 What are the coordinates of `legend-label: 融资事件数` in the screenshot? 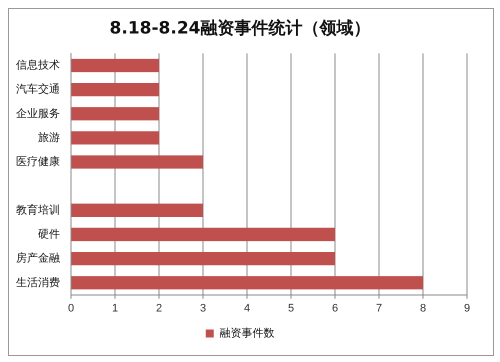 It's located at (246, 333).